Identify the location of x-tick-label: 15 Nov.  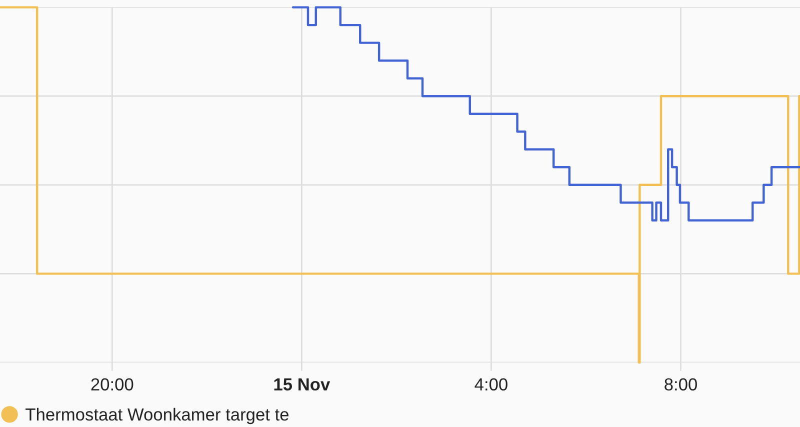
(302, 384).